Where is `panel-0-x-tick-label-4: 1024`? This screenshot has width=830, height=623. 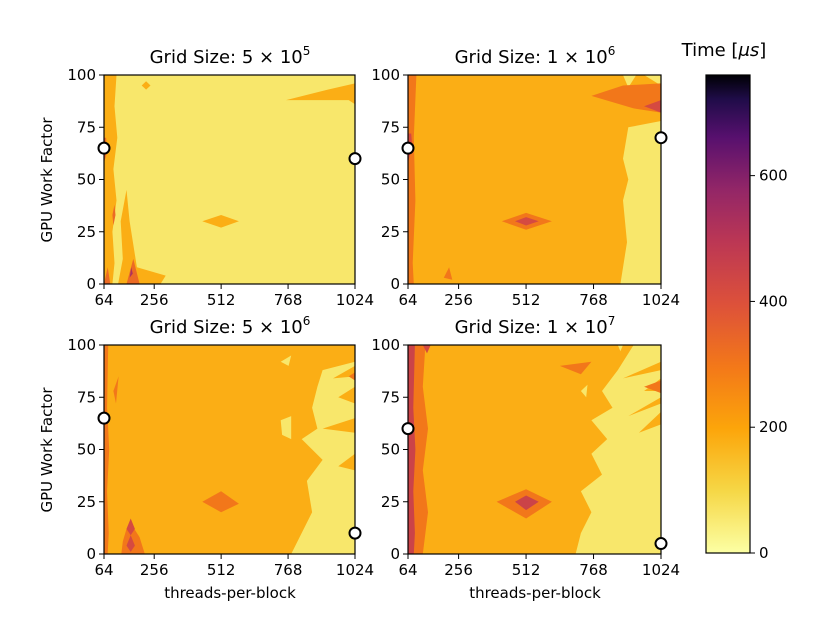 panel-0-x-tick-label-4: 1024 is located at coordinates (355, 300).